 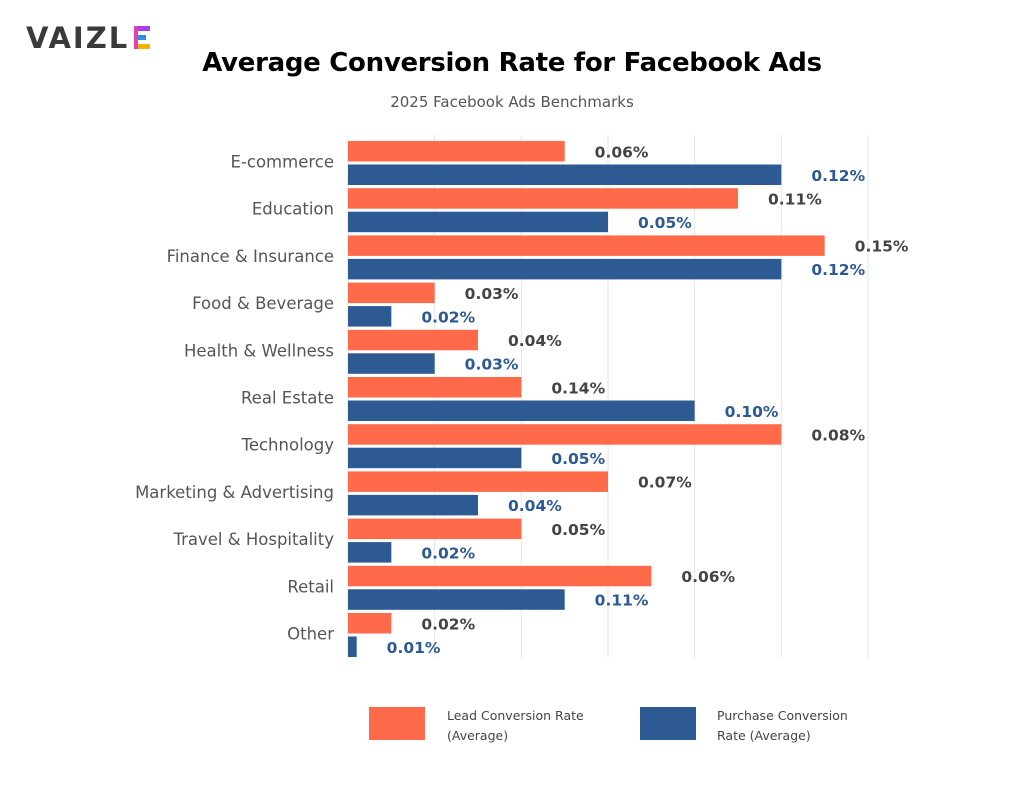 I want to click on data-label-purchase-3: 0.02%, so click(x=448, y=317).